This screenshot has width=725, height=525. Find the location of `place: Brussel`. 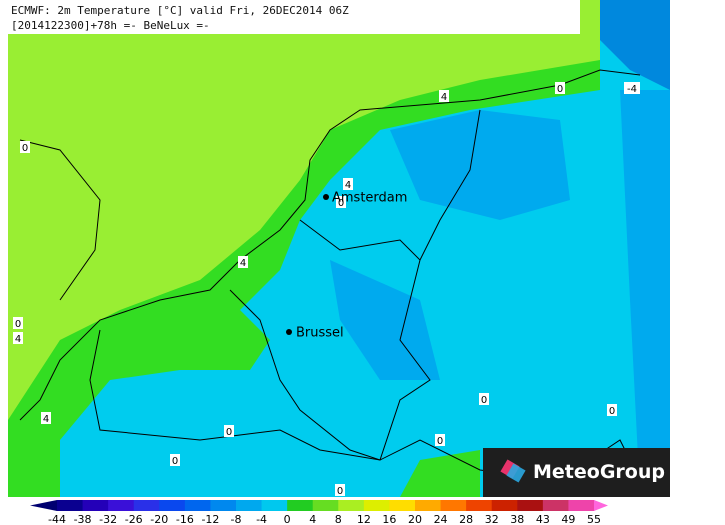

place: Brussel is located at coordinates (315, 333).